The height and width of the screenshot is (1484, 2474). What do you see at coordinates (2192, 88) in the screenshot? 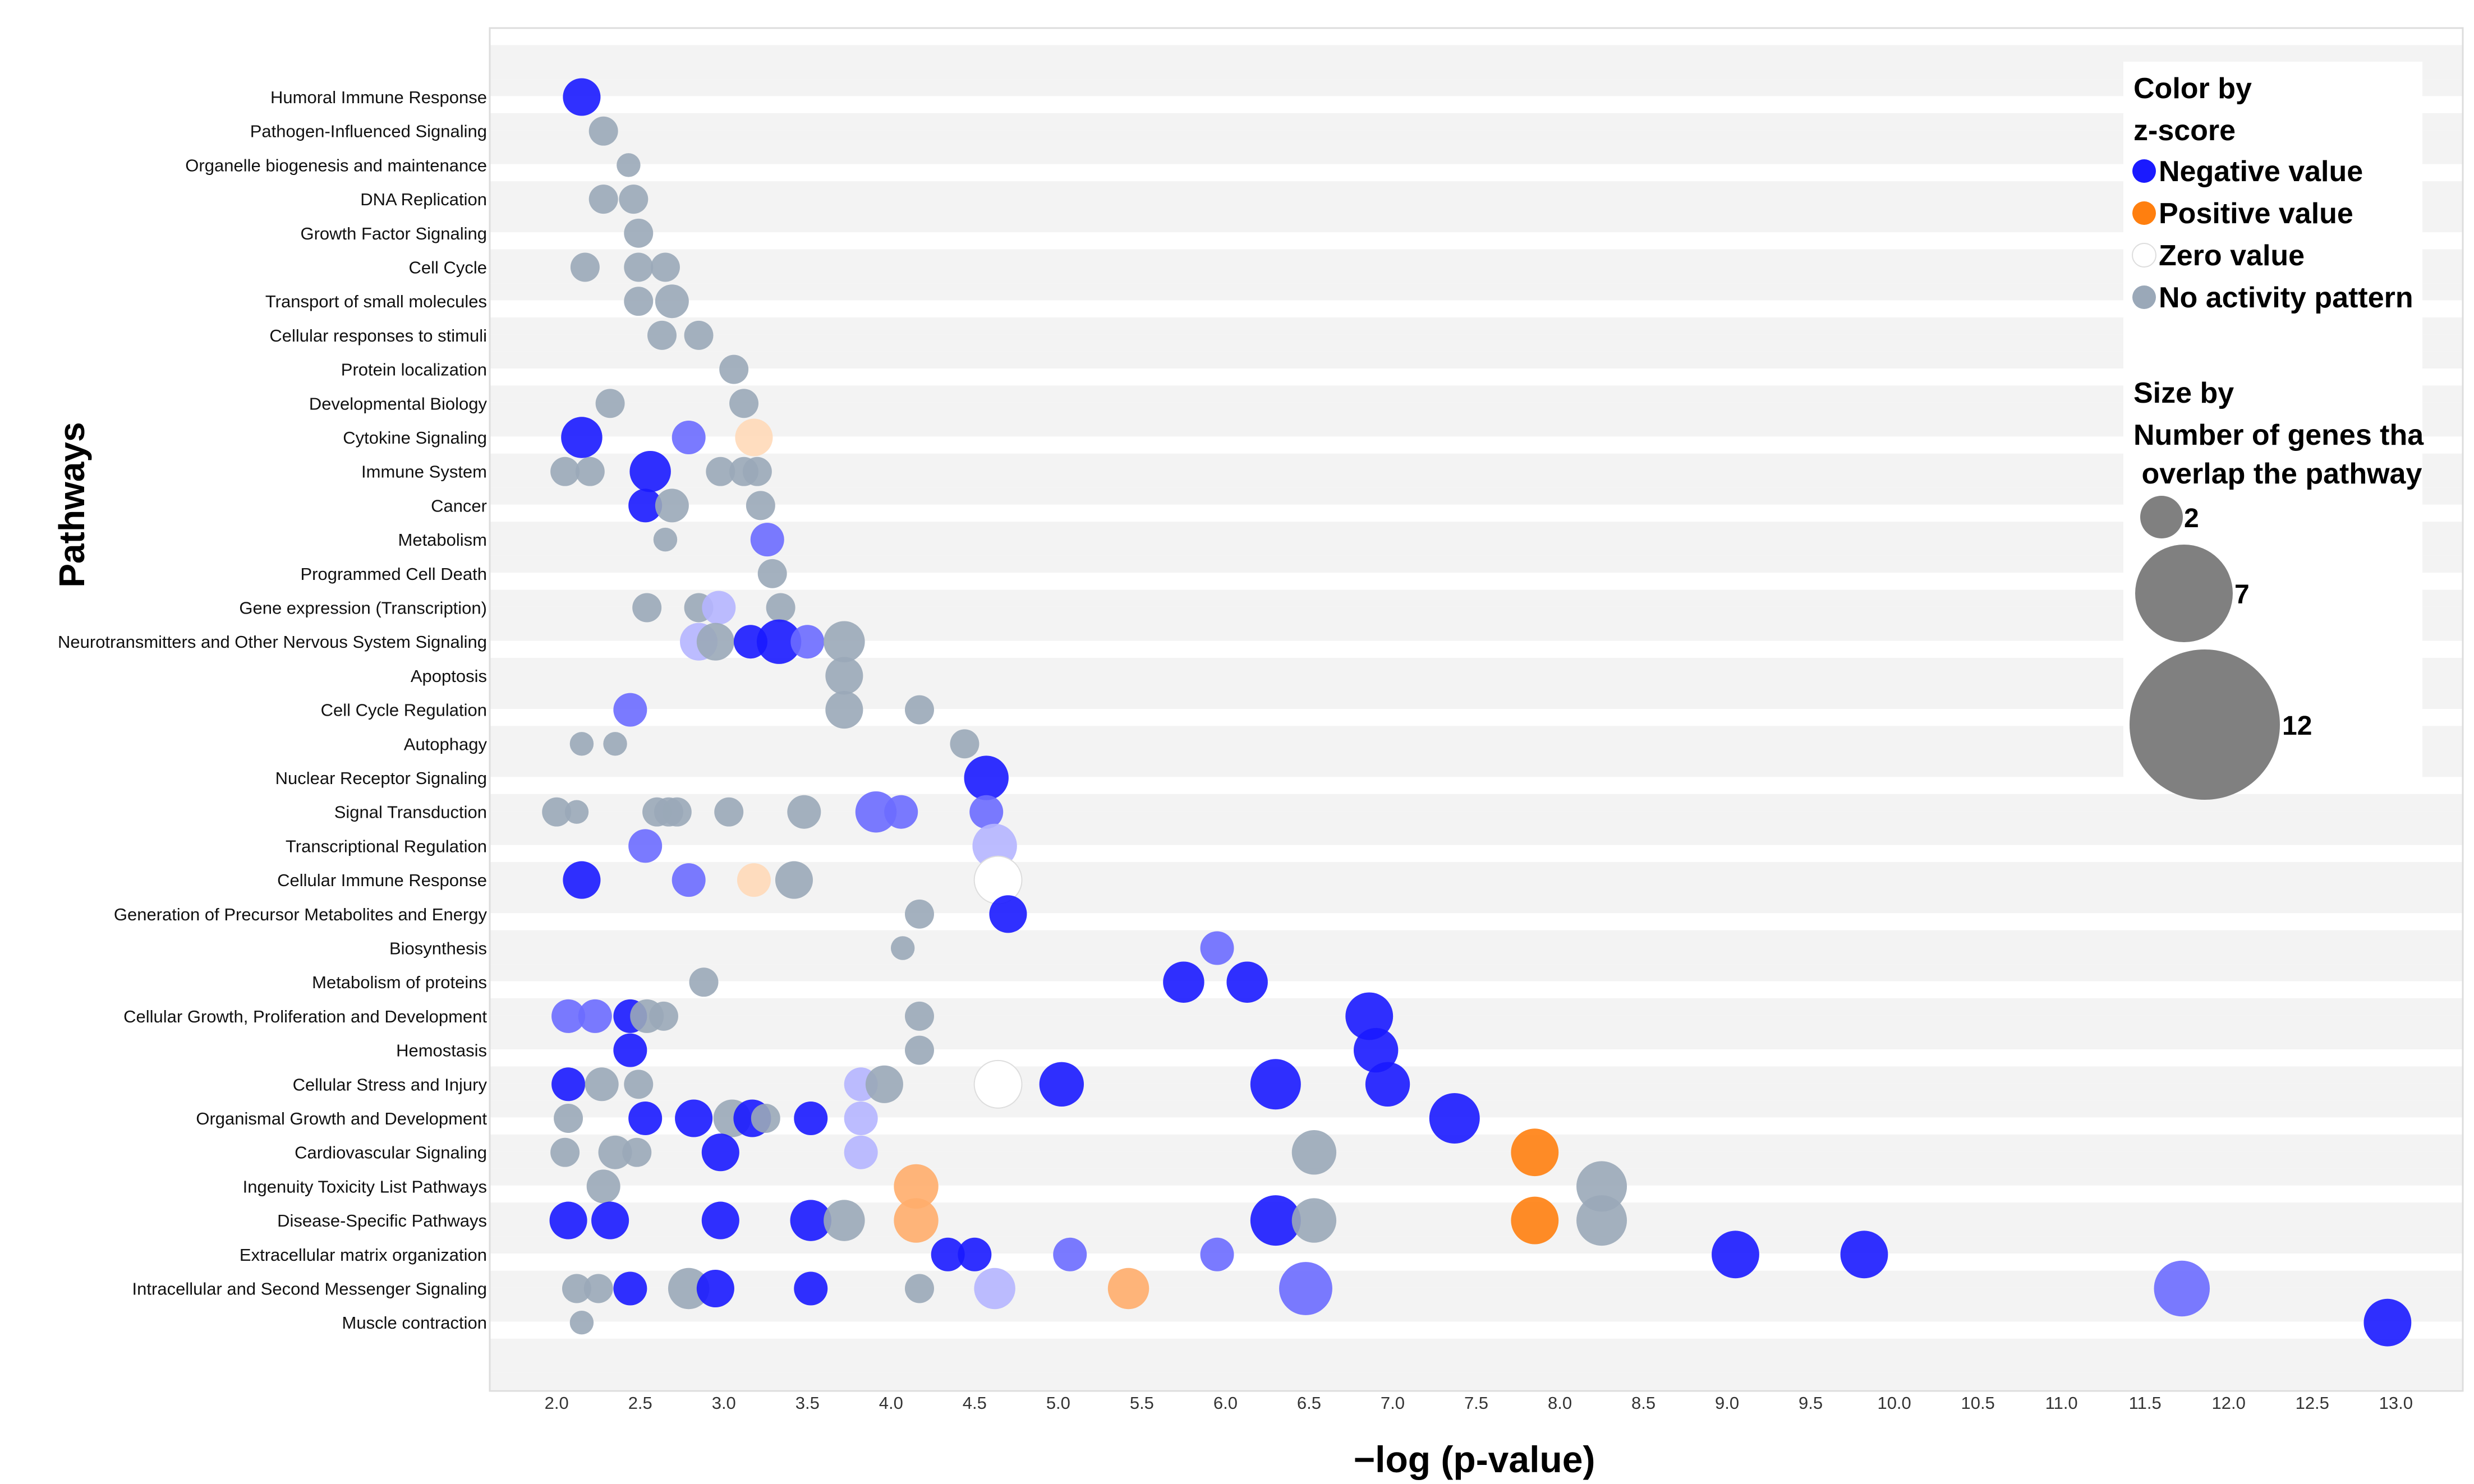
I see `legend-color-title: Color by` at bounding box center [2192, 88].